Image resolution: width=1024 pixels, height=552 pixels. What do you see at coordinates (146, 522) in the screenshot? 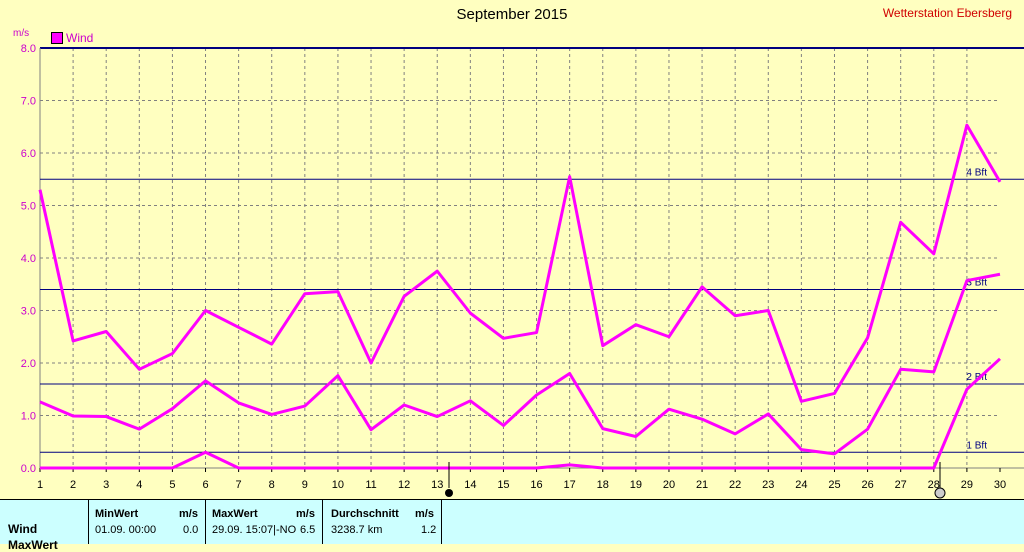
I see `min-cell: MinWert m/s 01.09. 00:00 0.0` at bounding box center [146, 522].